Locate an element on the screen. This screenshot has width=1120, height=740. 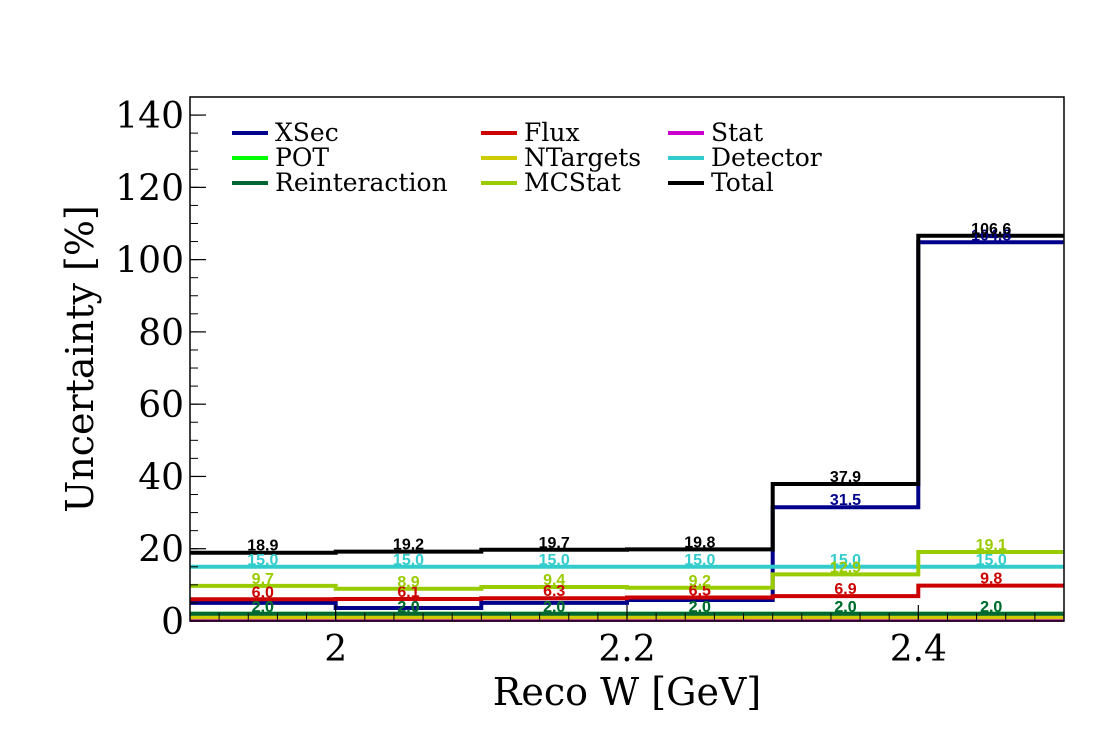
legend-label-flux: Flux is located at coordinates (552, 132).